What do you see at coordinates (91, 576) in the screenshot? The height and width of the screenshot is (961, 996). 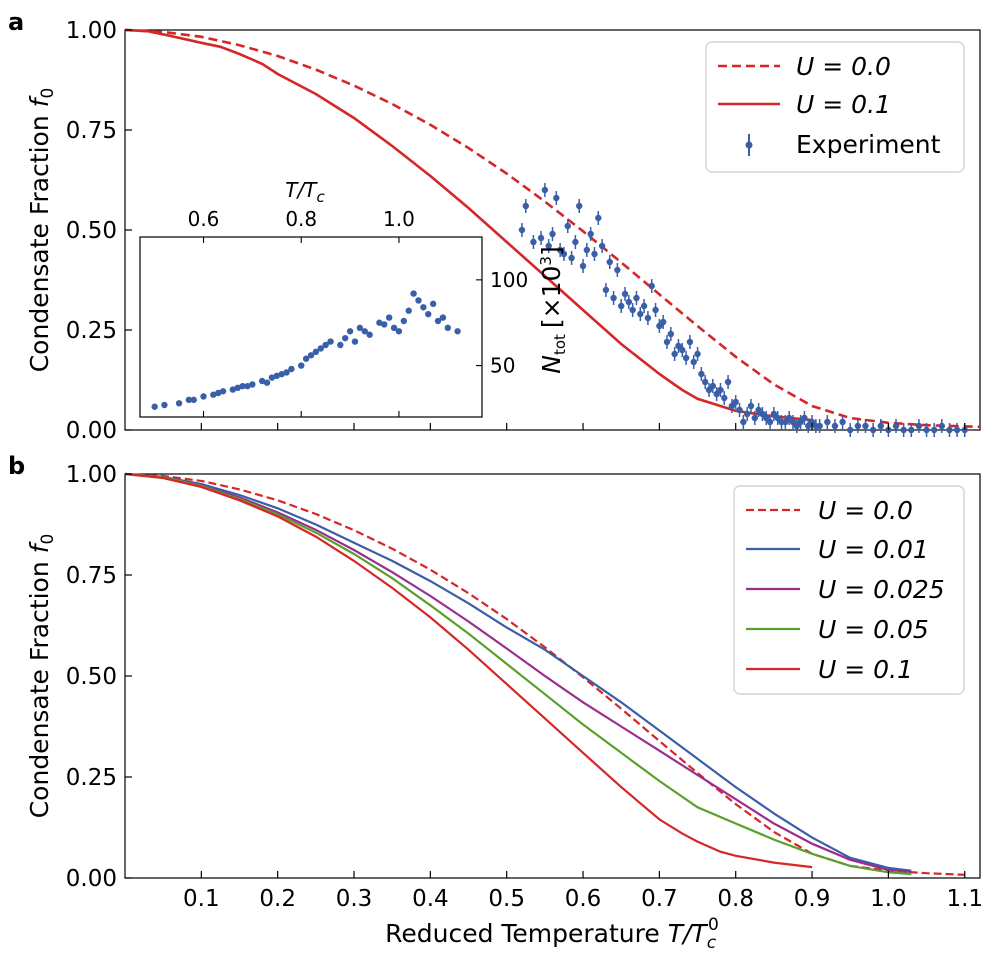 I see `b-y-tick-label: 0.75` at bounding box center [91, 576].